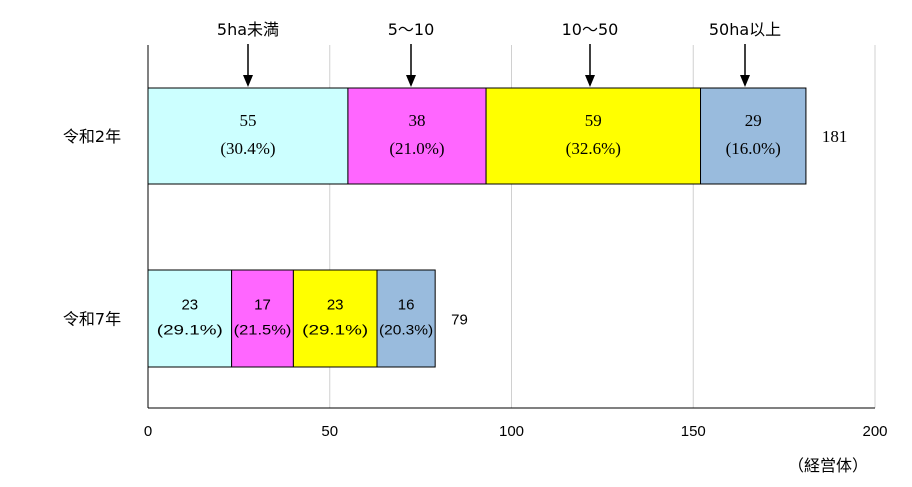  What do you see at coordinates (874, 431) in the screenshot?
I see `x-tick-label-200: 200` at bounding box center [874, 431].